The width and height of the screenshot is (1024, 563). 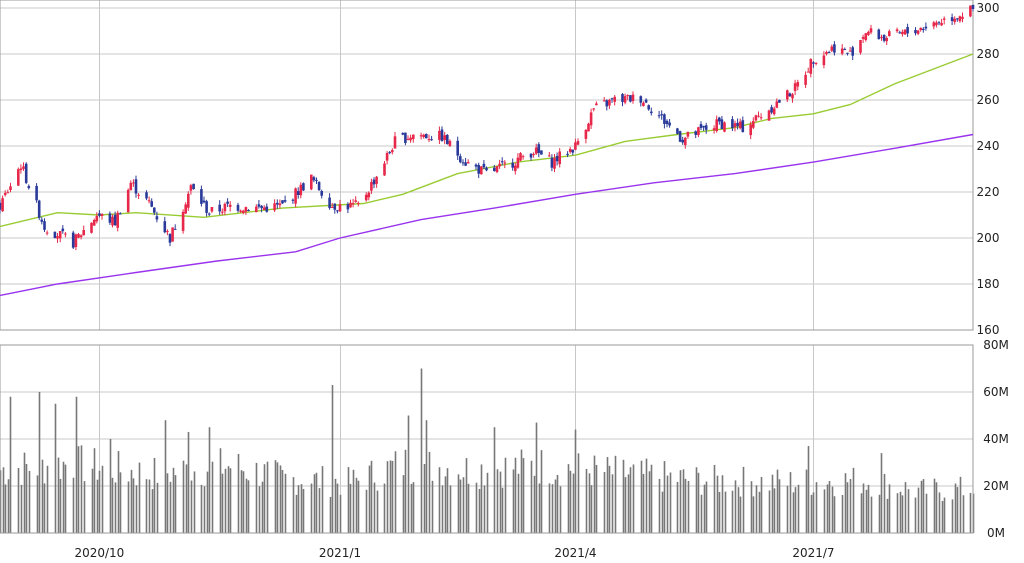 I want to click on x-tick-label: 2021/7, so click(x=813, y=553).